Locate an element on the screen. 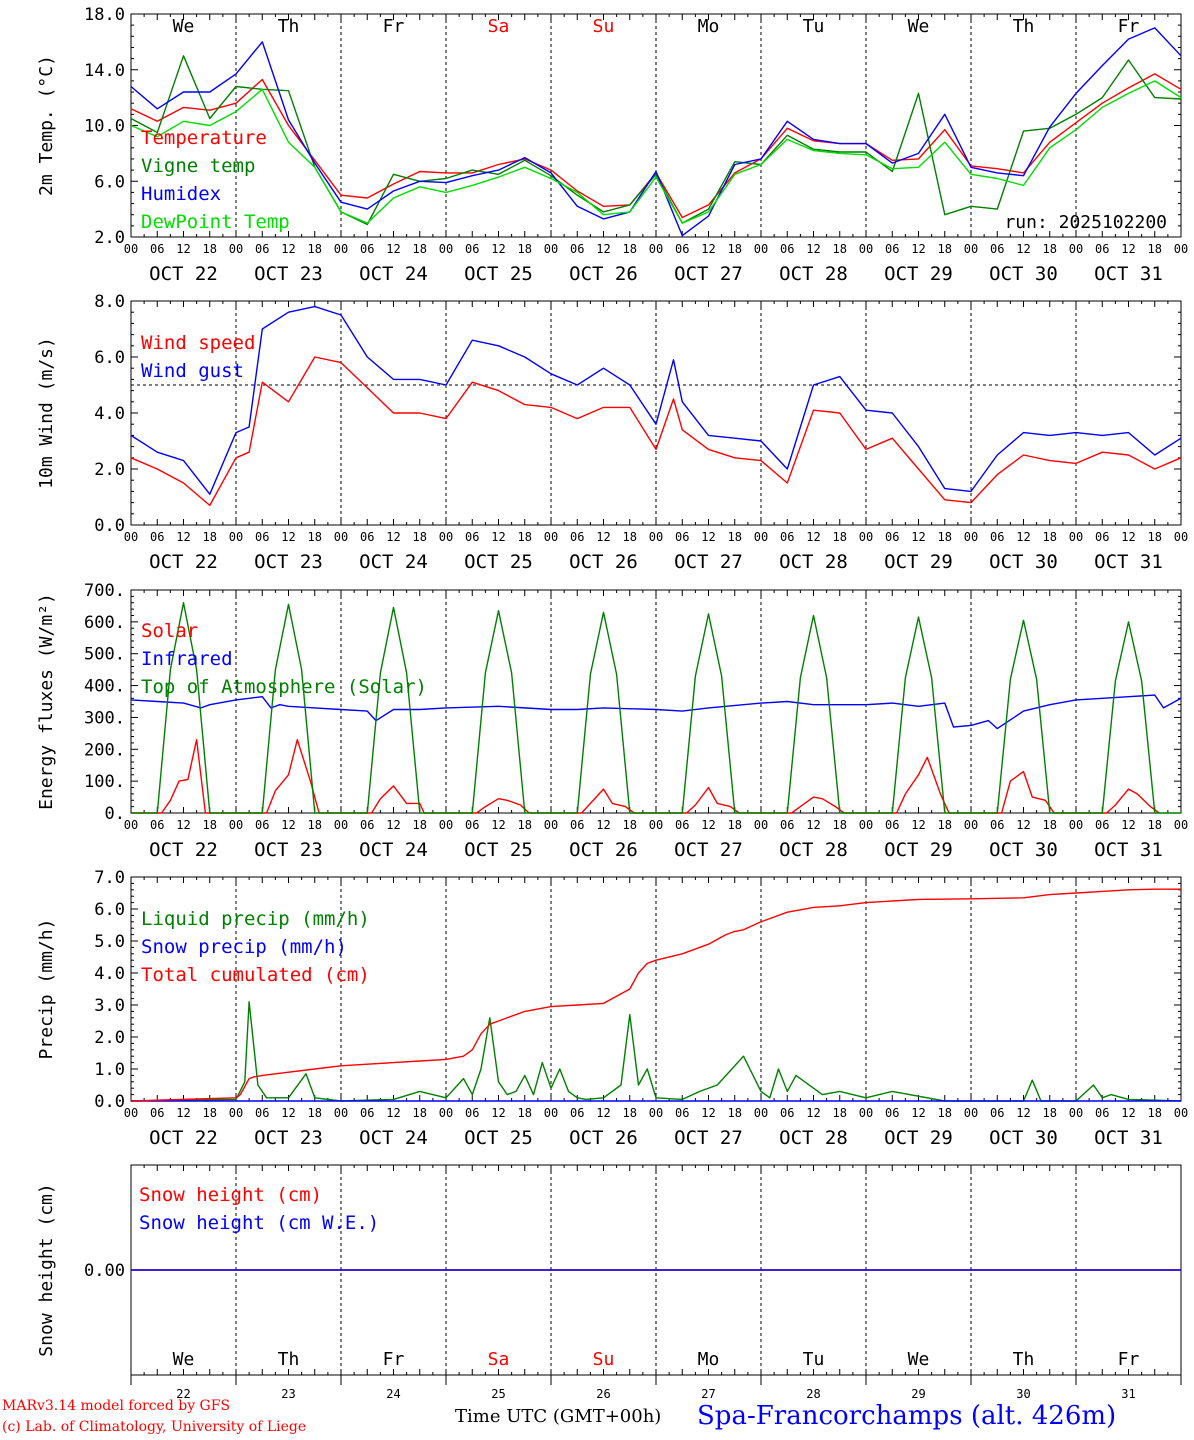  plot-frame is located at coordinates (656, 413).